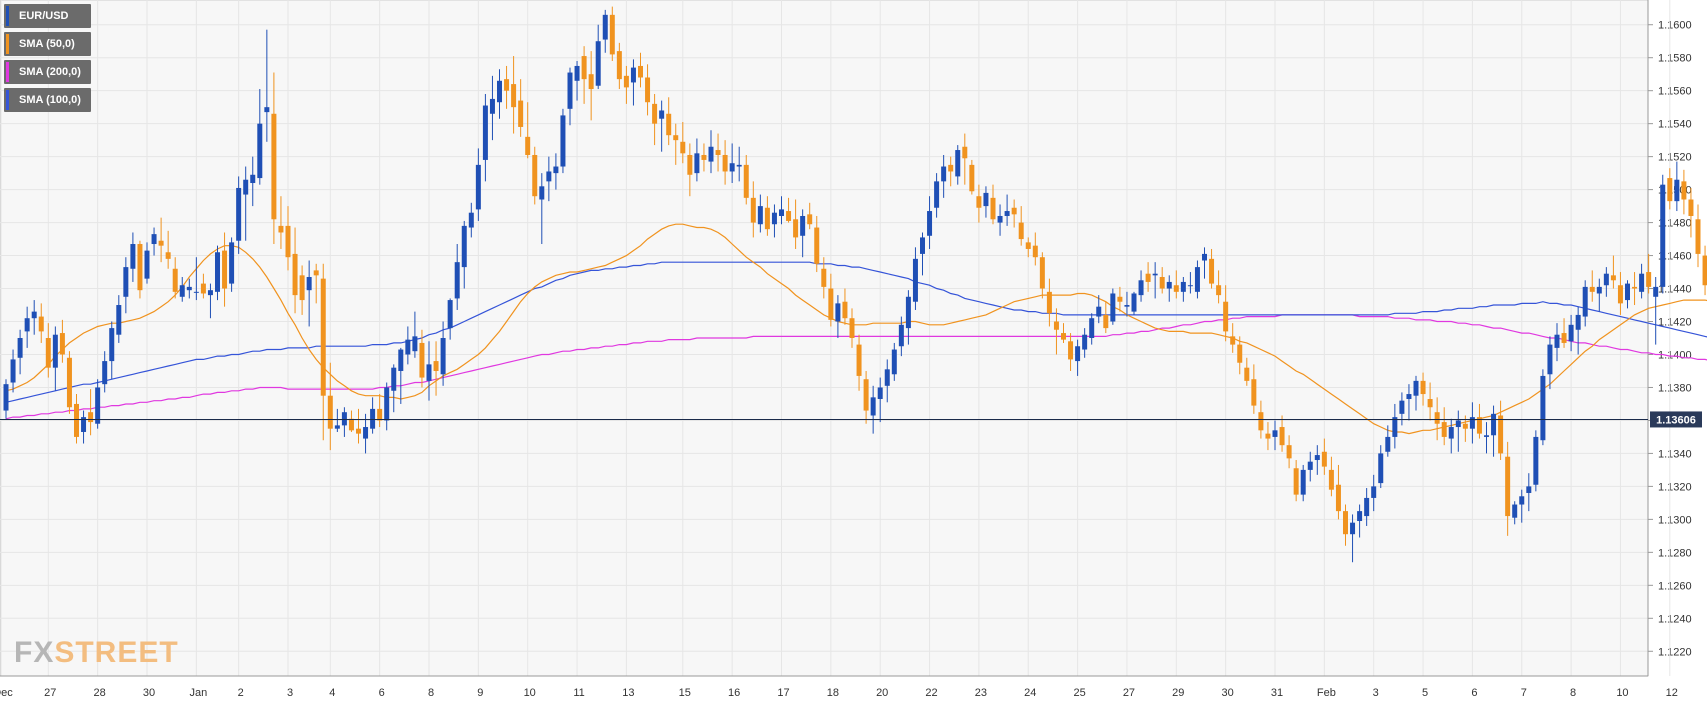 The image size is (1707, 712). I want to click on legend-label: SMA (50,0), so click(47, 44).